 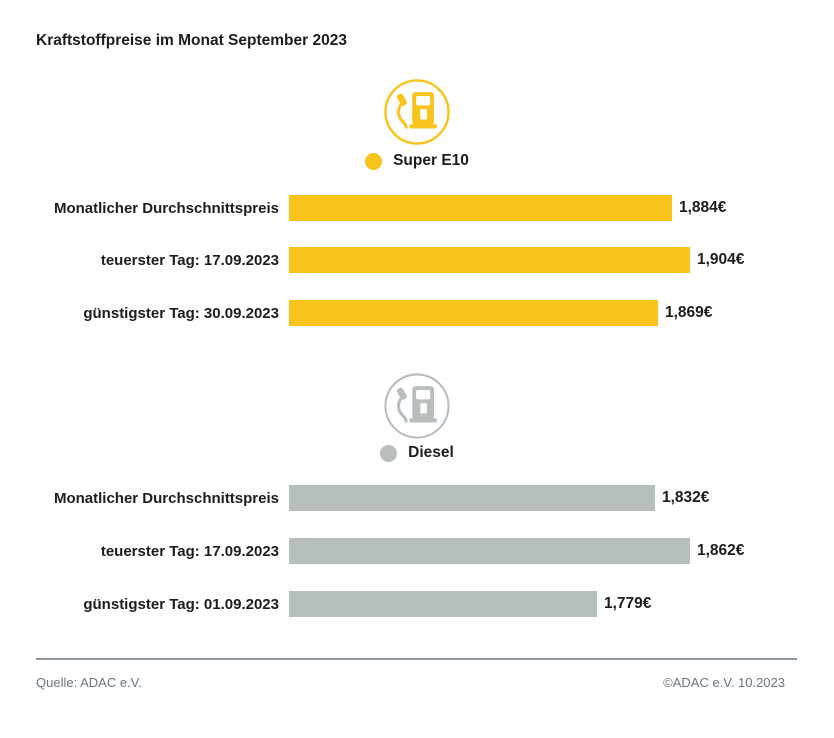 I want to click on bar-row: Monatlicher Durchschnittspreis 1,884€, so click(x=363, y=208).